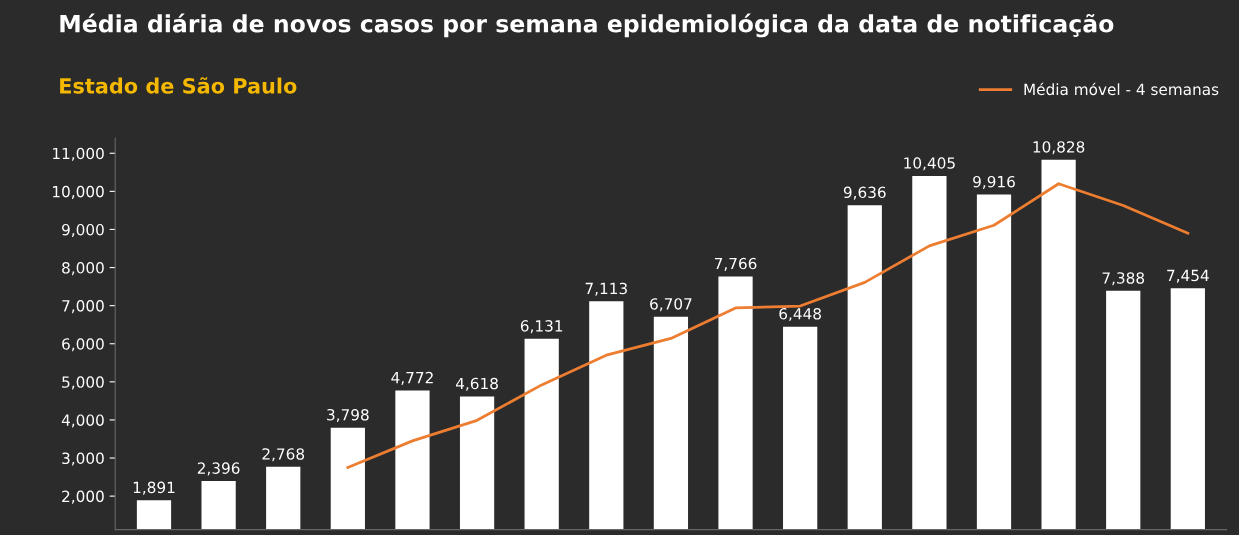 This screenshot has width=1239, height=535. I want to click on y-tick-label: 6,000, so click(83, 345).